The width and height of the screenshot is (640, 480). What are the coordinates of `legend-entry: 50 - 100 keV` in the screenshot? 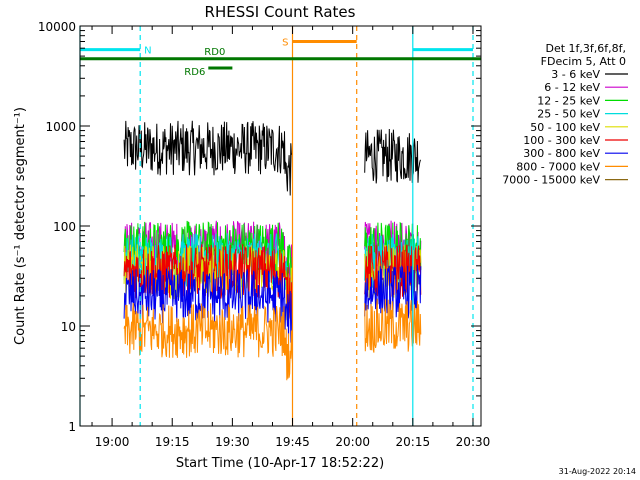 It's located at (579, 127).